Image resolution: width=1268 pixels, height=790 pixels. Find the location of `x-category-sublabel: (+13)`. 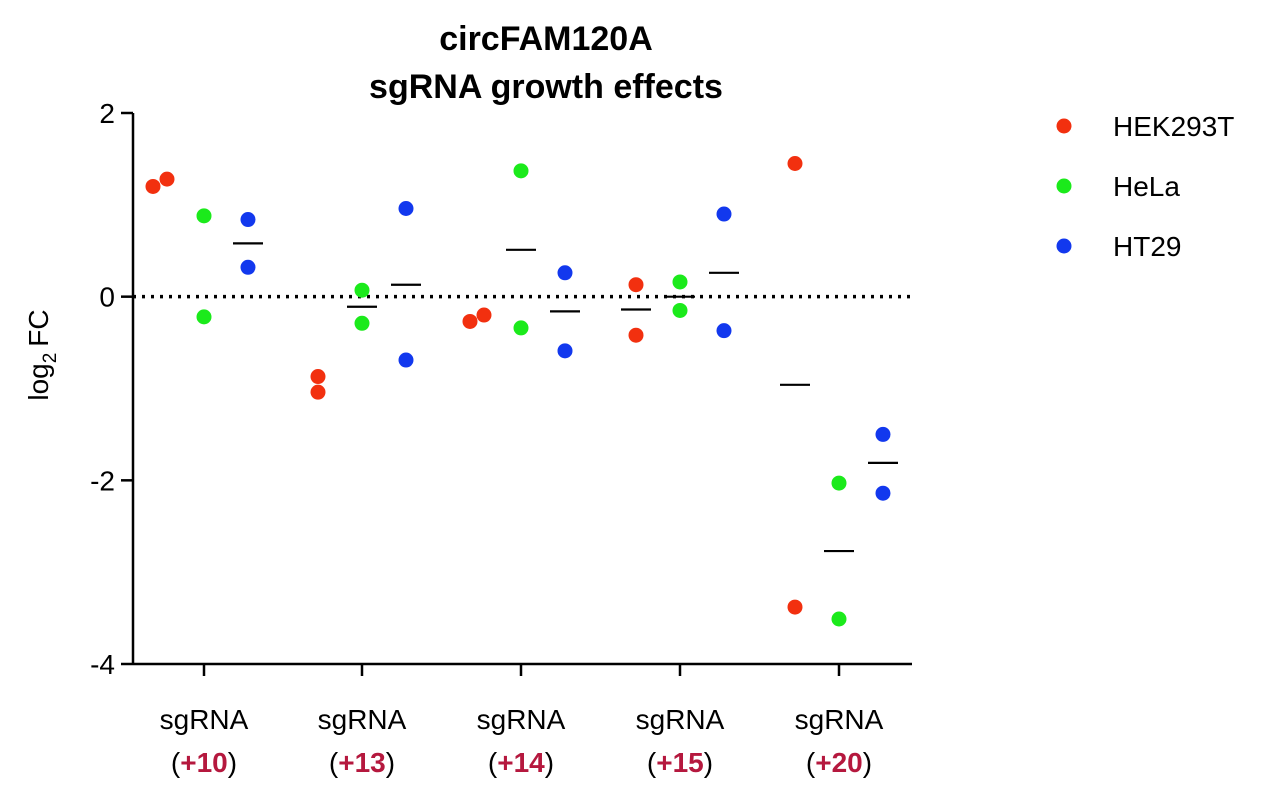

x-category-sublabel: (+13) is located at coordinates (362, 762).